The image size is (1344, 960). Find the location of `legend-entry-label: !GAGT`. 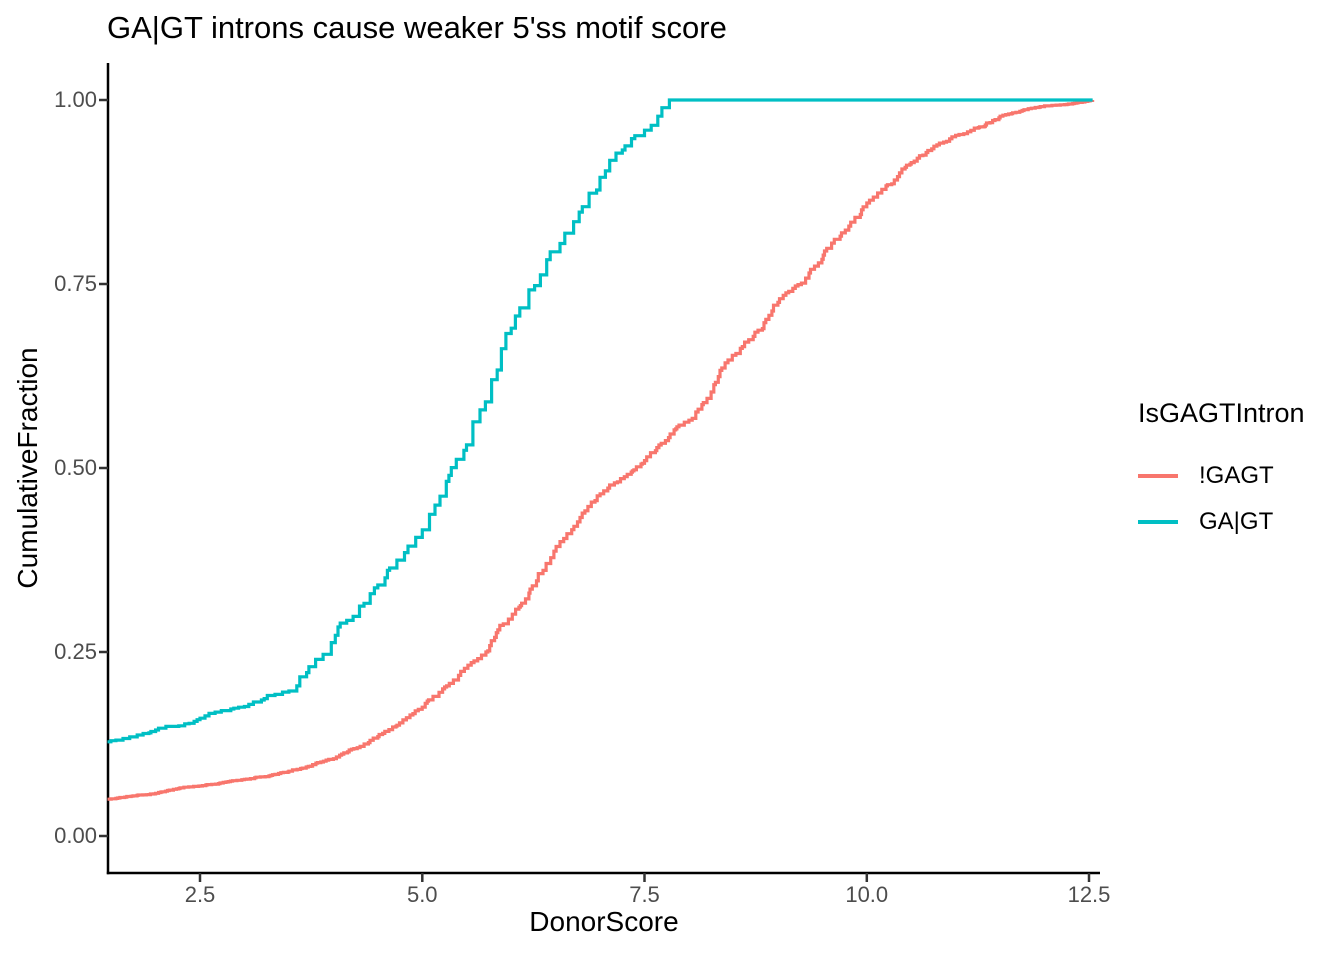

legend-entry-label: !GAGT is located at coordinates (1236, 475).